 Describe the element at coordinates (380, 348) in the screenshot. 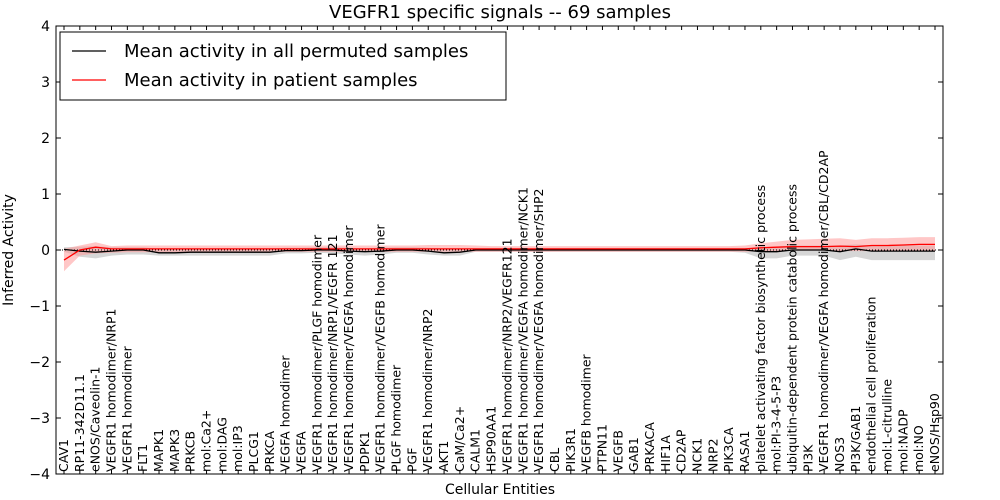

I see `x-tick-label: VEGFR1 homodimer/VEGFB homodimer` at that location.